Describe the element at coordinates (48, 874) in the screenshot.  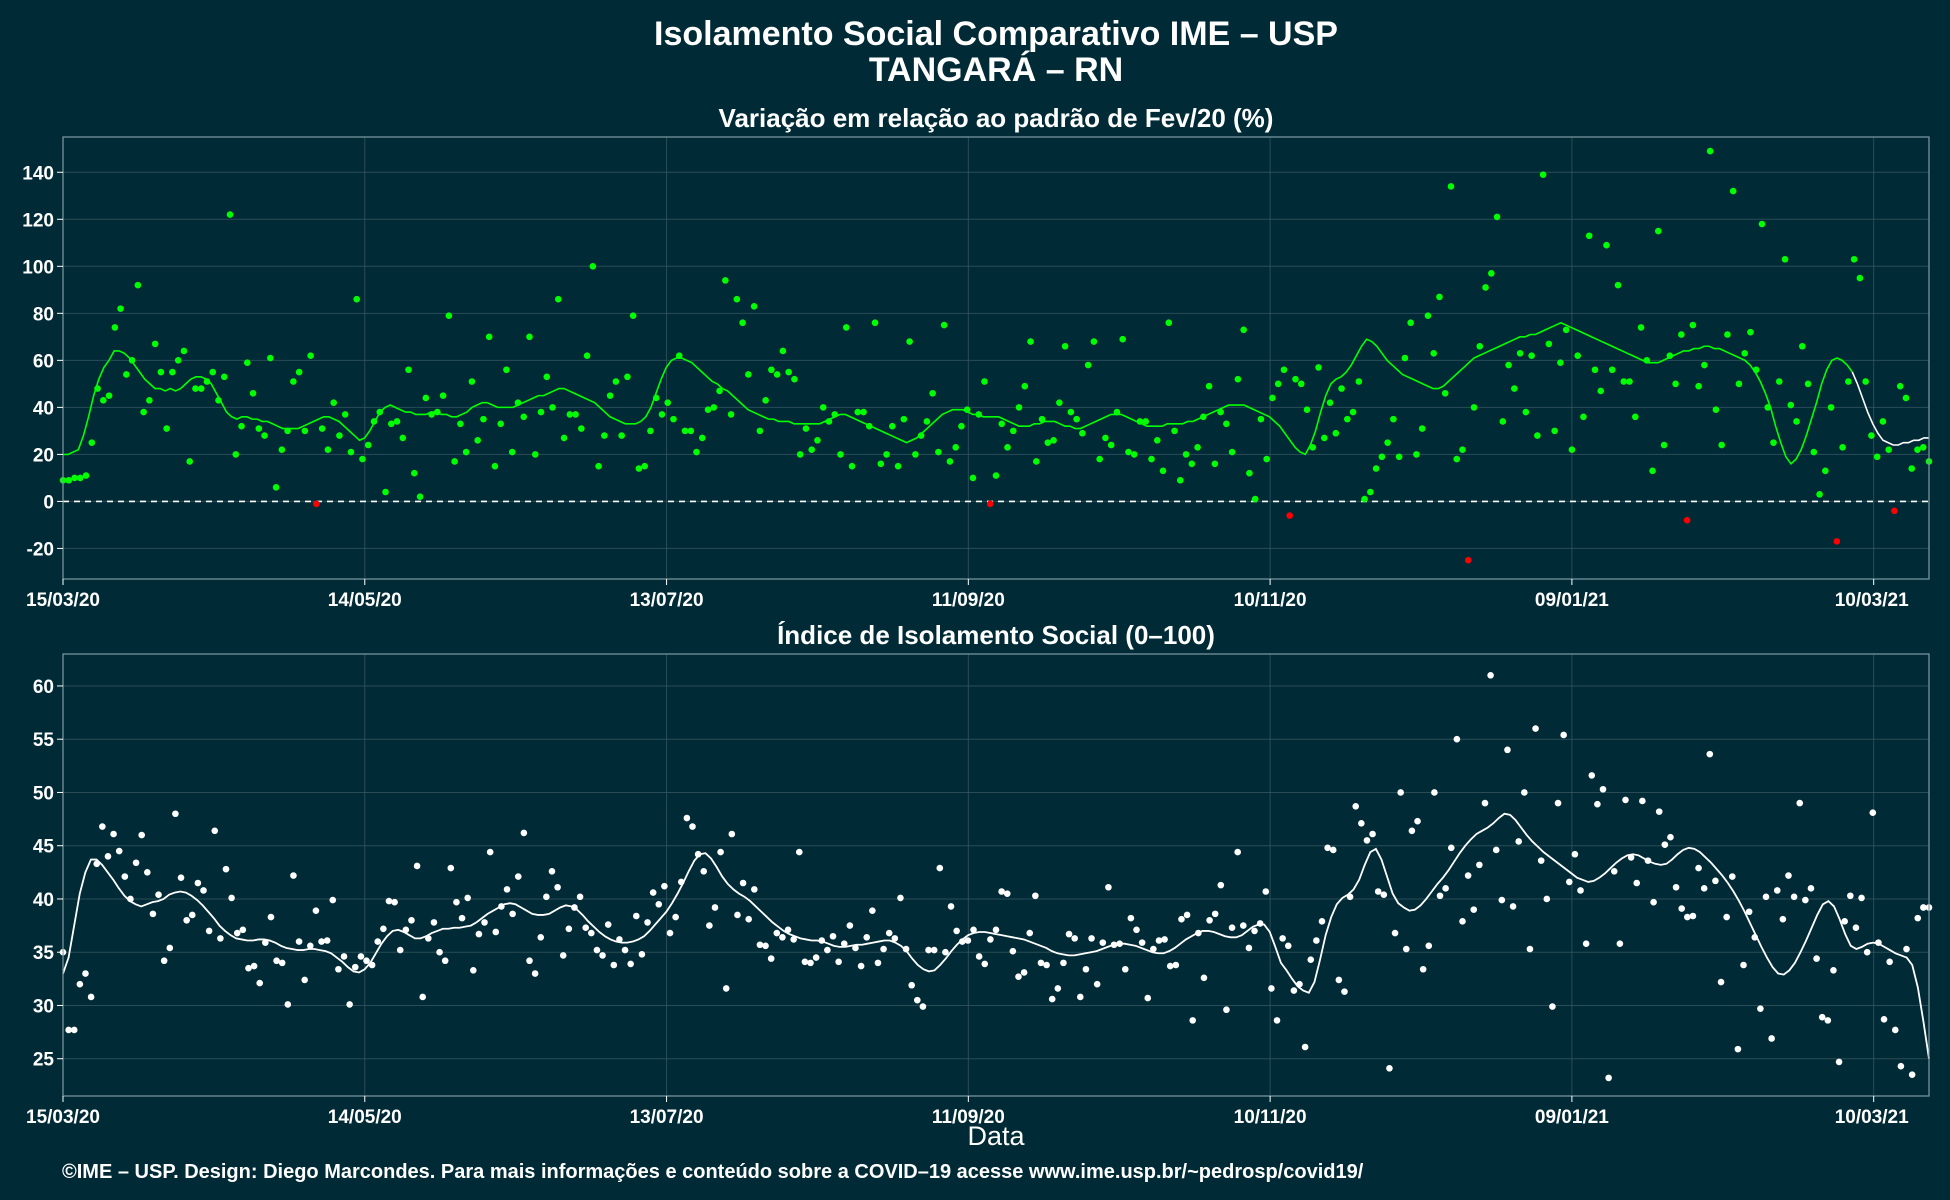
I see `index-y-ticks: 25 30 35 40 45 50 55 60` at that location.